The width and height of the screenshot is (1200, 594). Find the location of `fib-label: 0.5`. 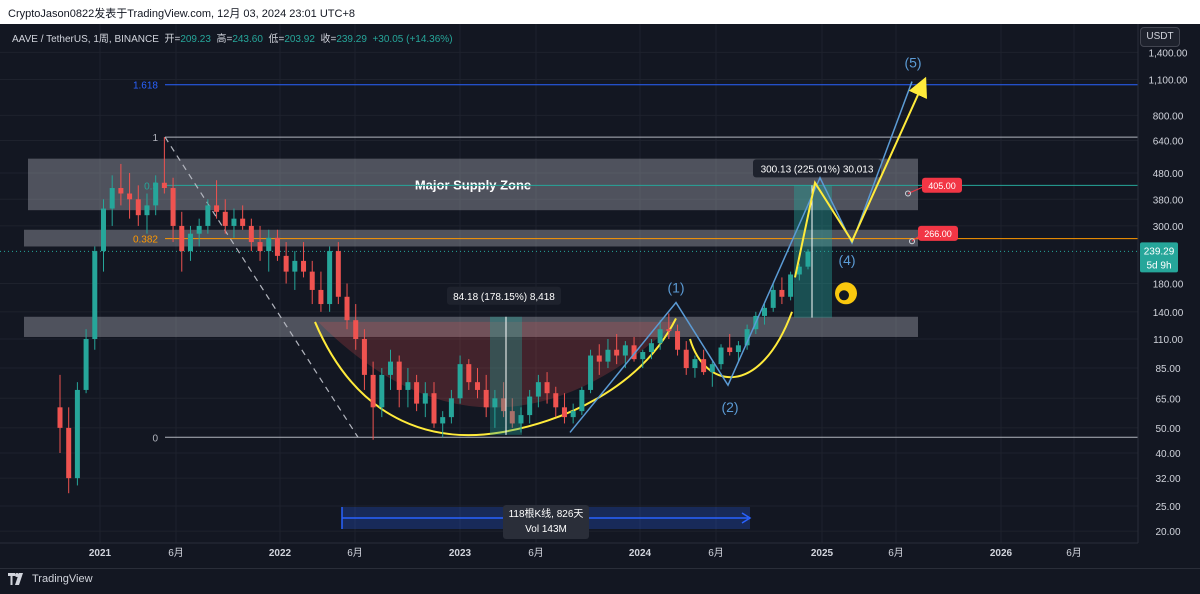

fib-label: 0.5 is located at coordinates (151, 186).